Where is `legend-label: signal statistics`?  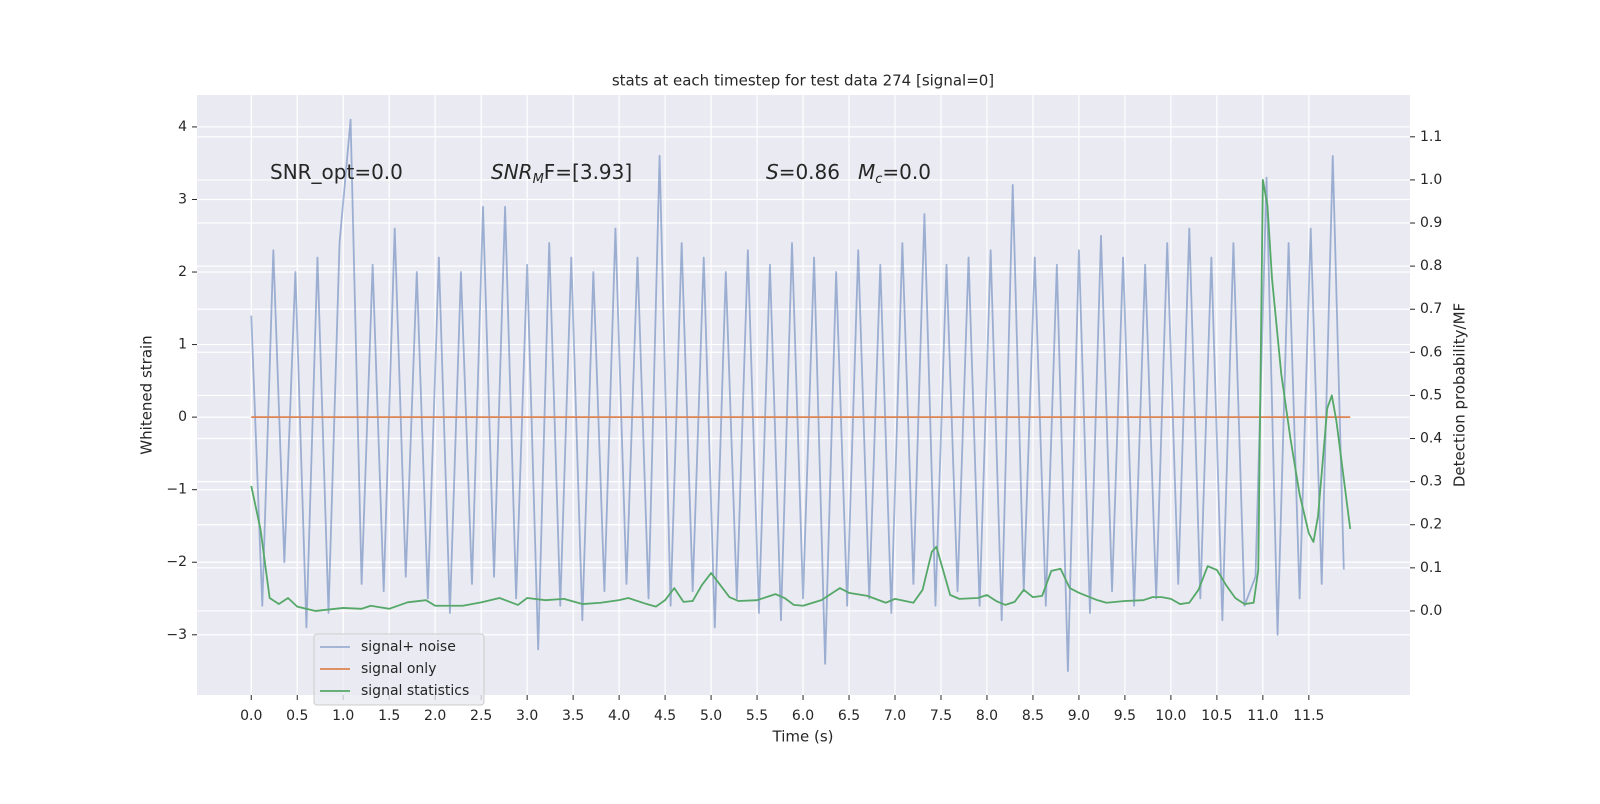 legend-label: signal statistics is located at coordinates (415, 691).